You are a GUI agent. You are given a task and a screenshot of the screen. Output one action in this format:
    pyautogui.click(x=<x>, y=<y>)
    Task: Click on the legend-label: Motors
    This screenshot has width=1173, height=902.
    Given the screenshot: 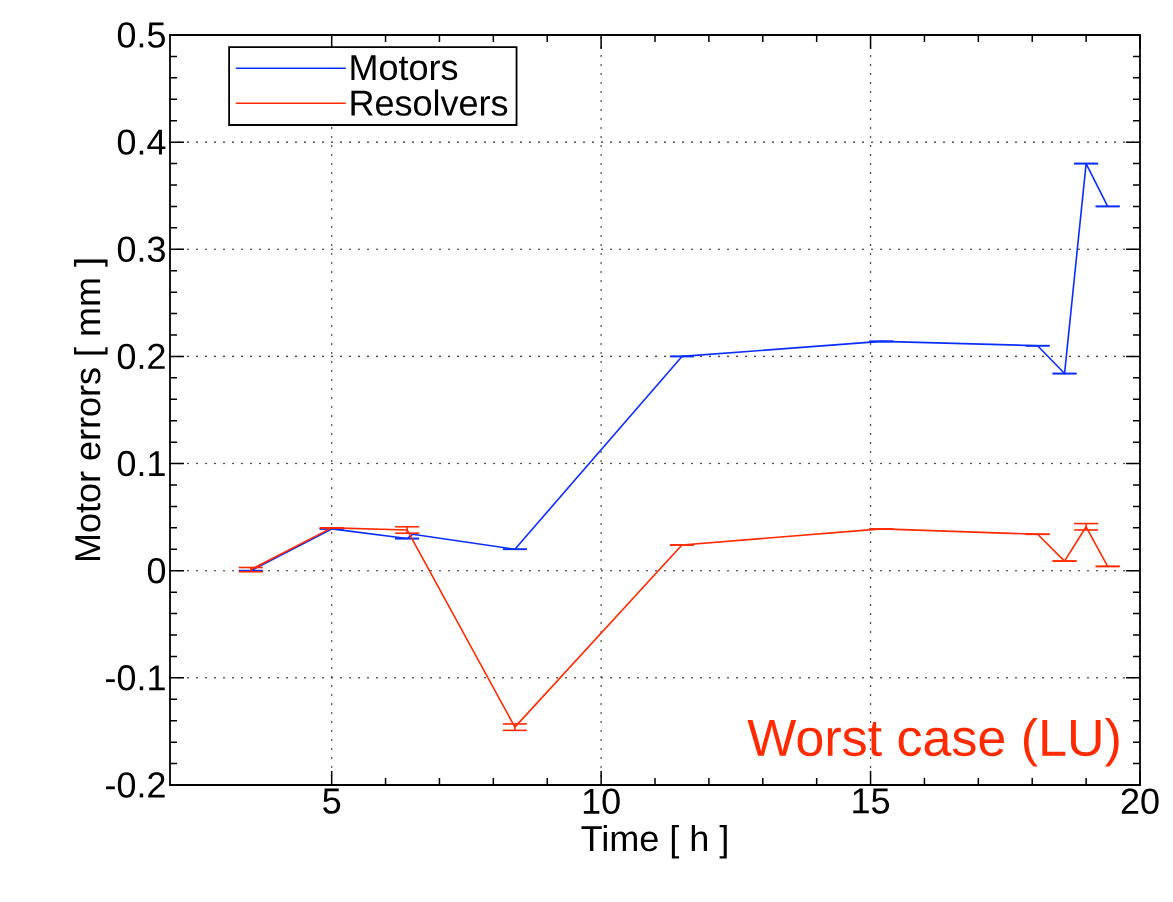 What is the action you would take?
    pyautogui.click(x=404, y=68)
    